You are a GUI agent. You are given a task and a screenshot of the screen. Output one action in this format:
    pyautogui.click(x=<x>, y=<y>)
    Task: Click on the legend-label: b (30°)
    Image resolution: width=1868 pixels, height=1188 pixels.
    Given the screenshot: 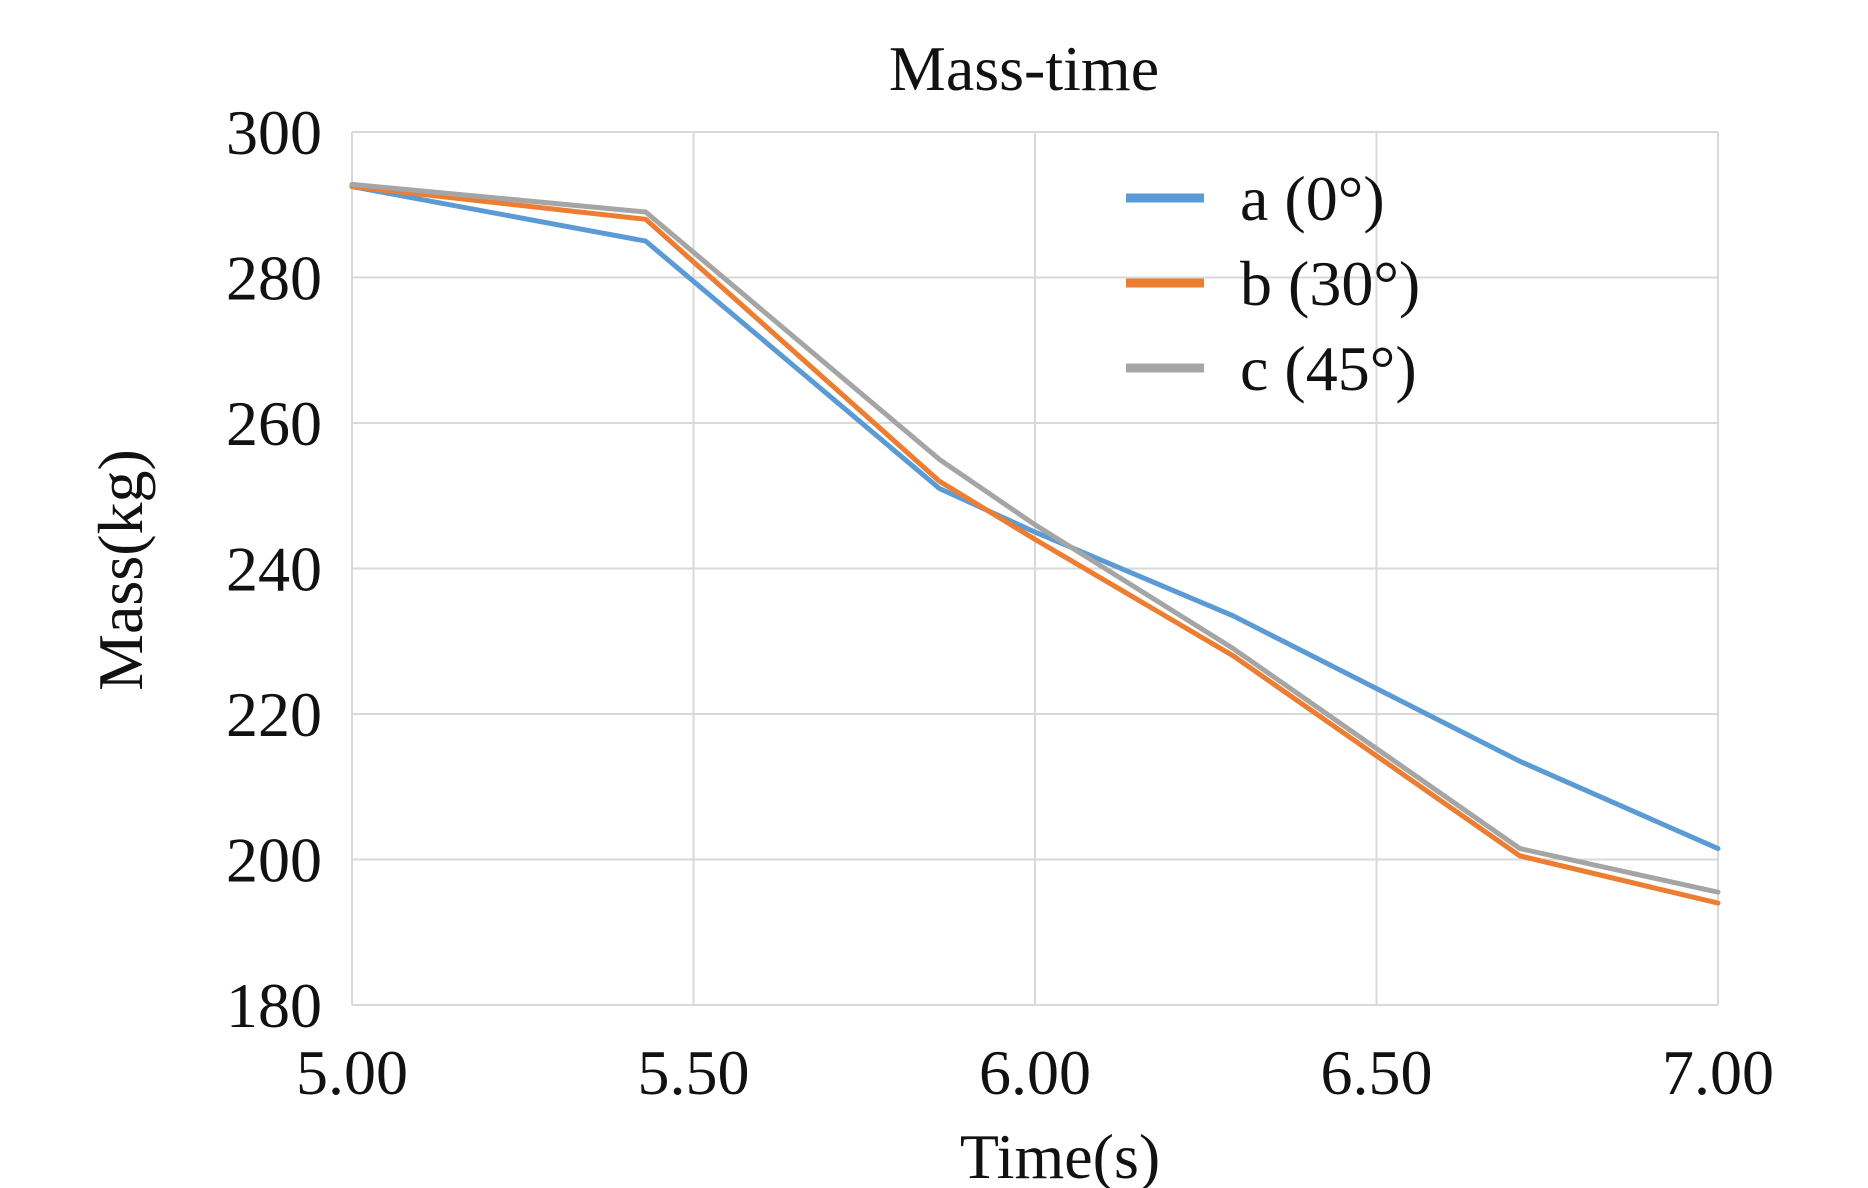 What is the action you would take?
    pyautogui.click(x=1330, y=283)
    